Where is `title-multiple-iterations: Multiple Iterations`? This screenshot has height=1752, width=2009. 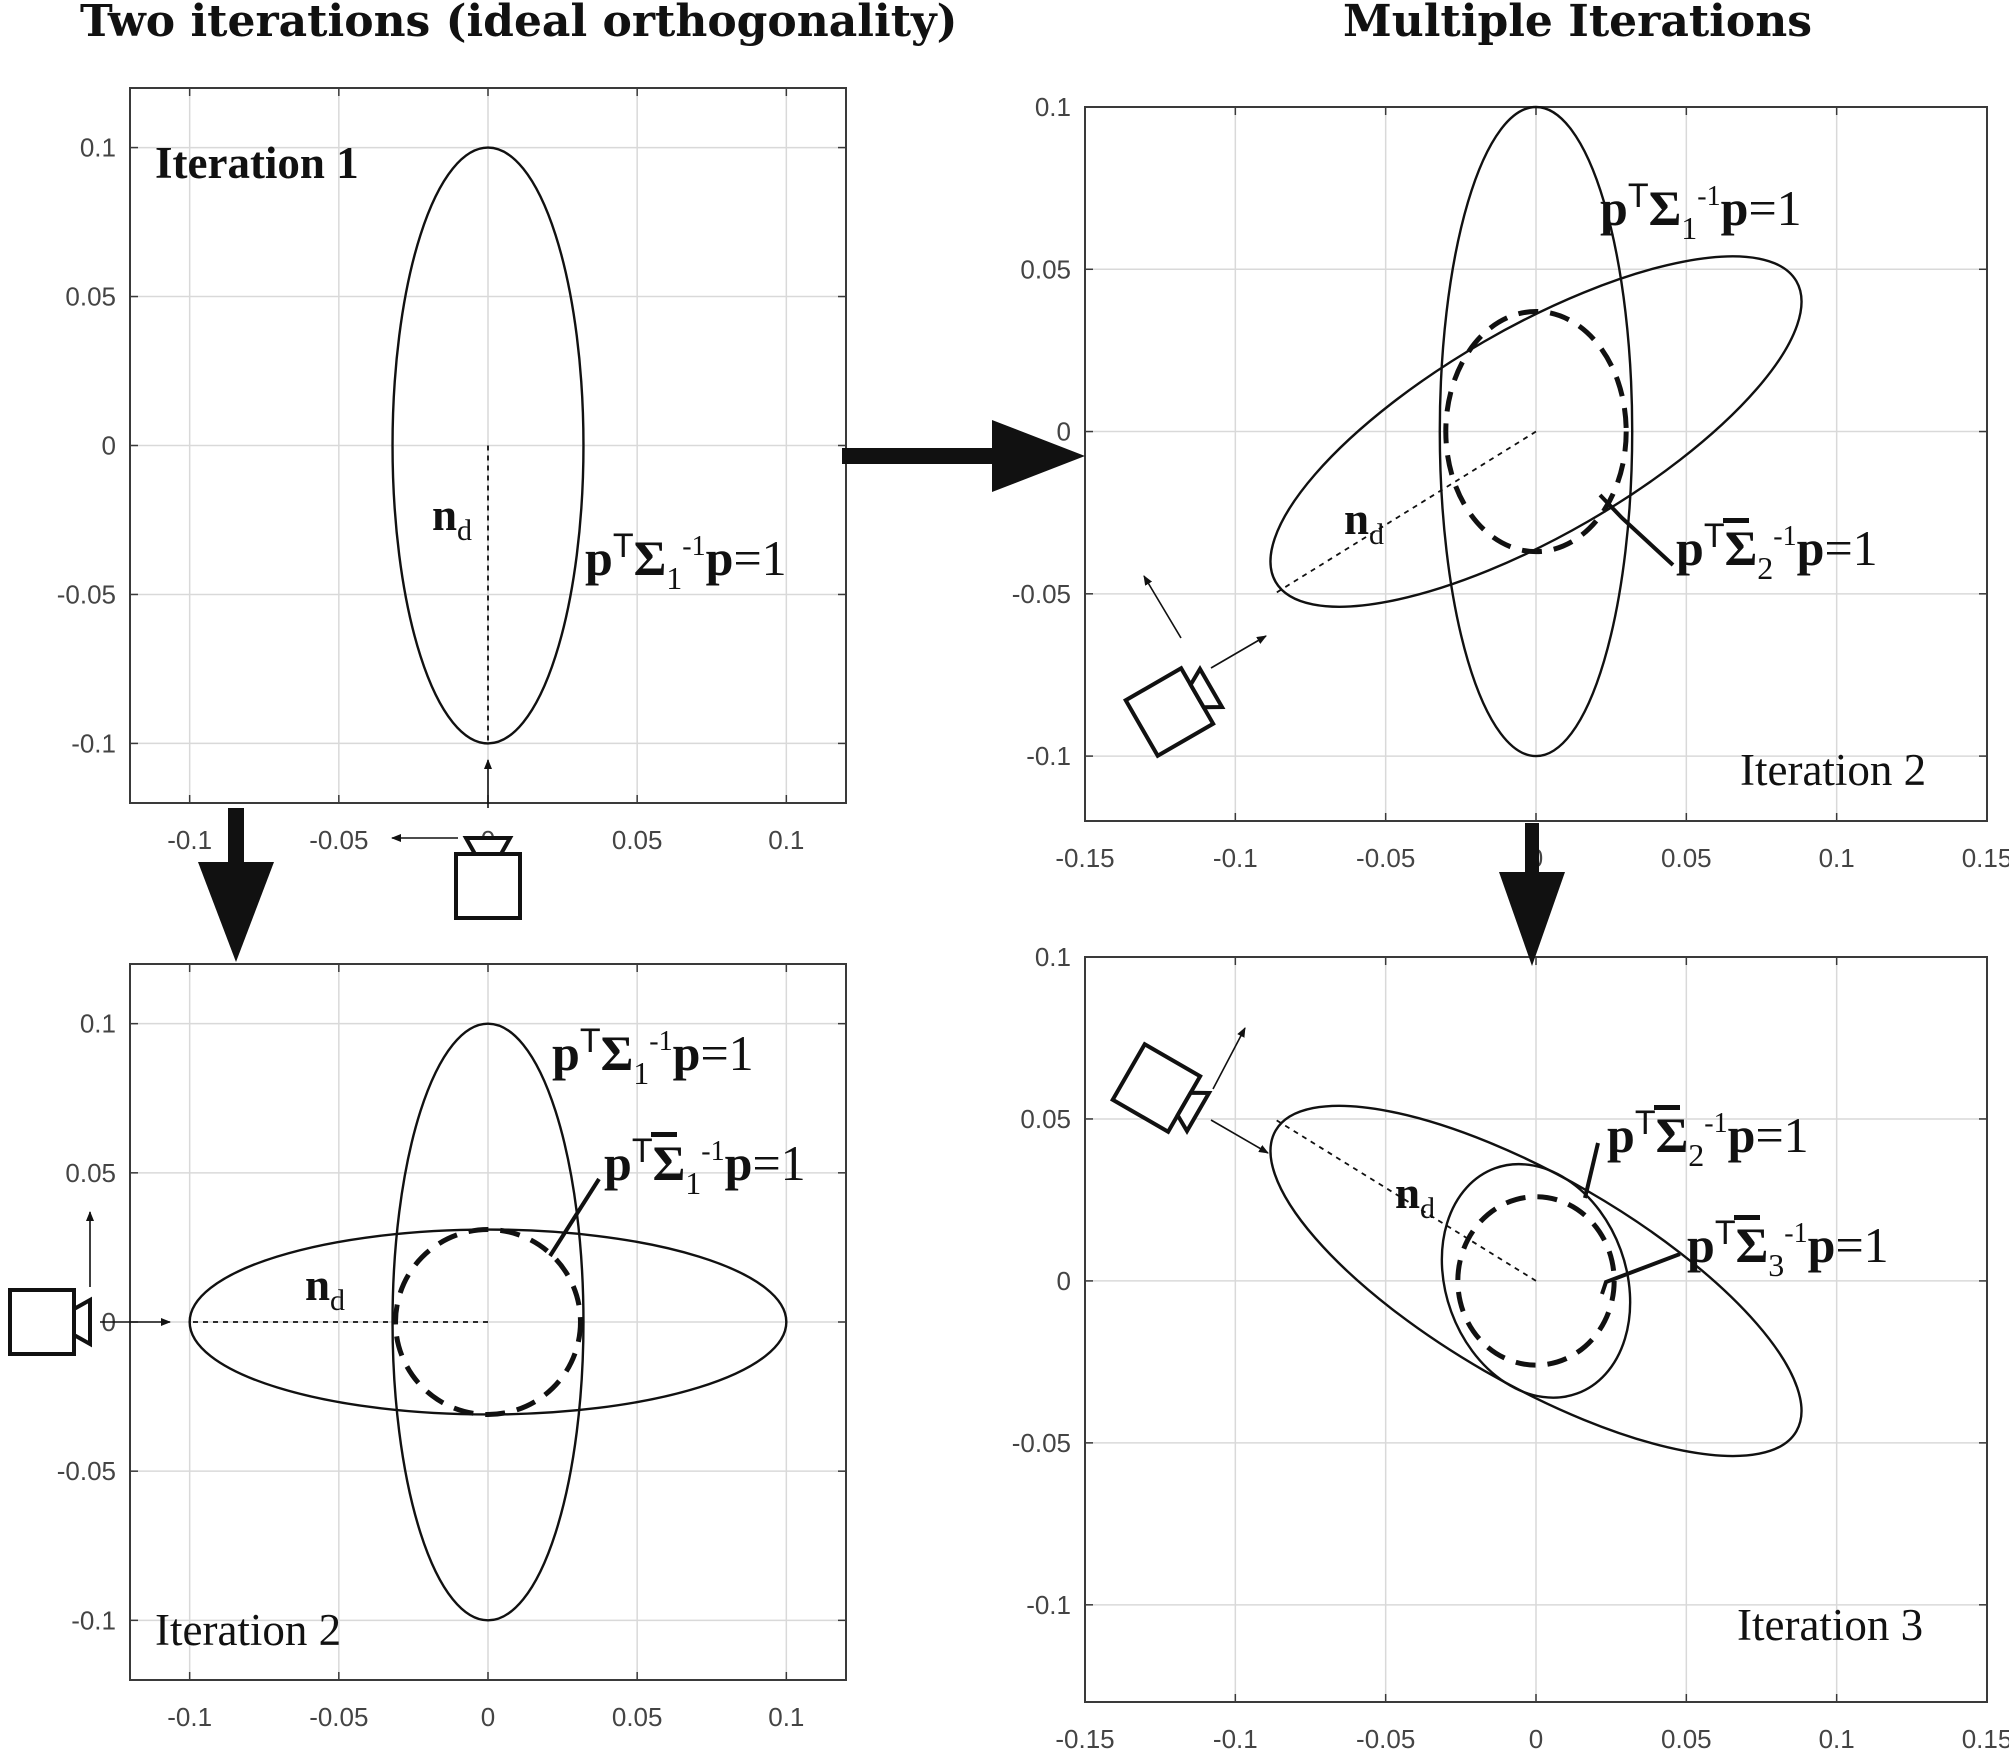
title-multiple-iterations: Multiple Iterations is located at coordinates (1577, 23).